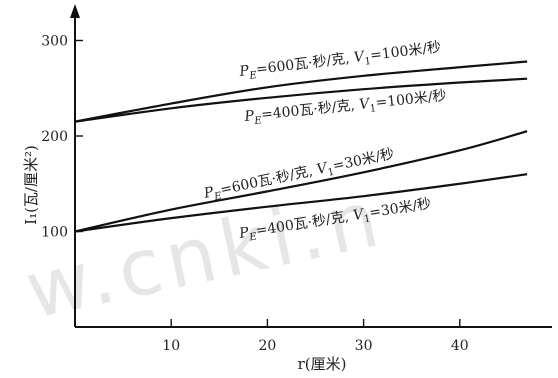 Image resolution: width=558 pixels, height=378 pixels. I want to click on y-tick-label: 300, so click(54, 42).